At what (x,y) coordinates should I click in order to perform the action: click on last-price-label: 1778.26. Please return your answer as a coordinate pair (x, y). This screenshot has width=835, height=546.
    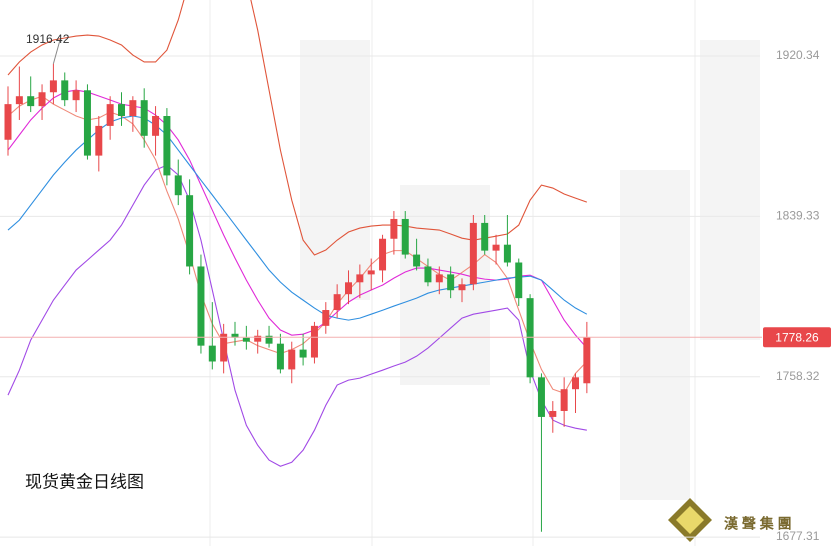
    Looking at the image, I should click on (797, 337).